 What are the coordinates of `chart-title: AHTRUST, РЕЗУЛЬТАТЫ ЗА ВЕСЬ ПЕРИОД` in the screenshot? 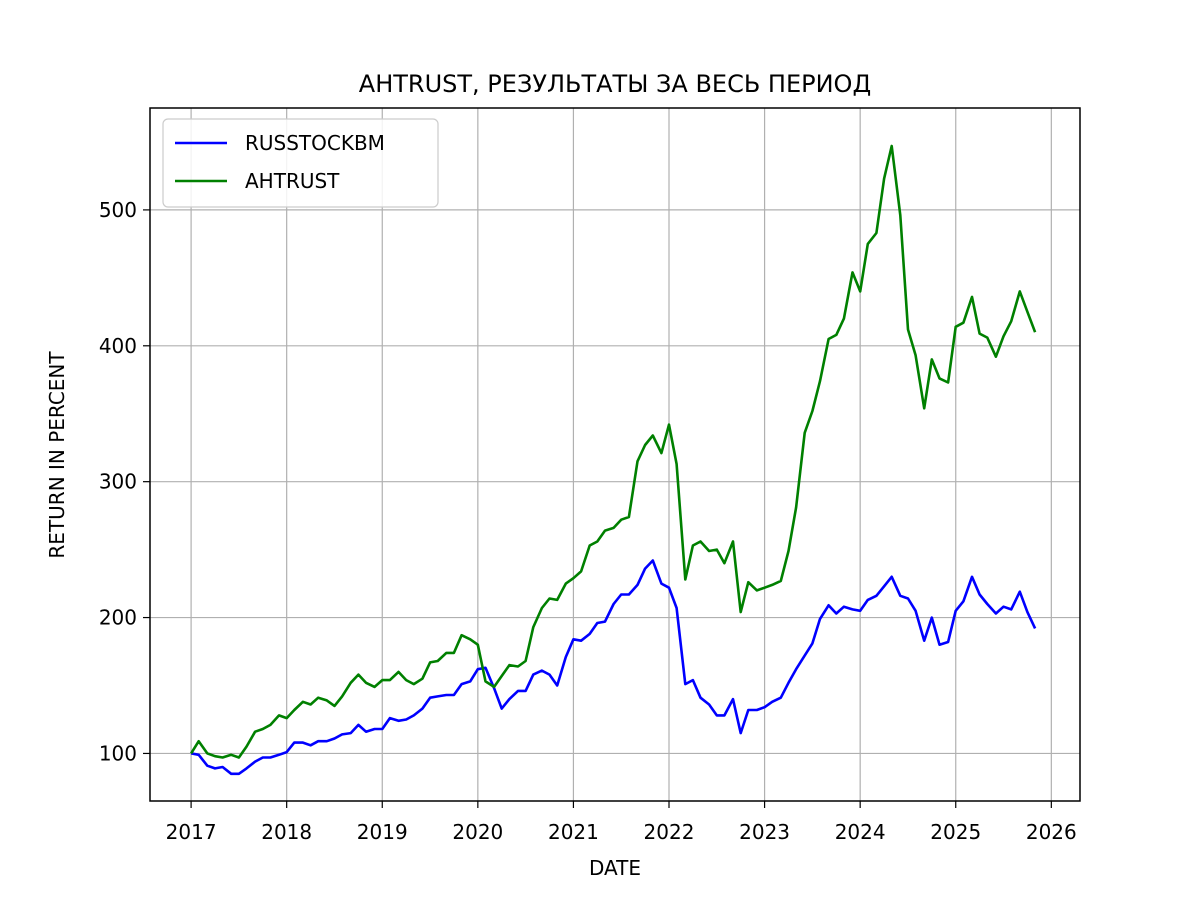 It's located at (615, 84).